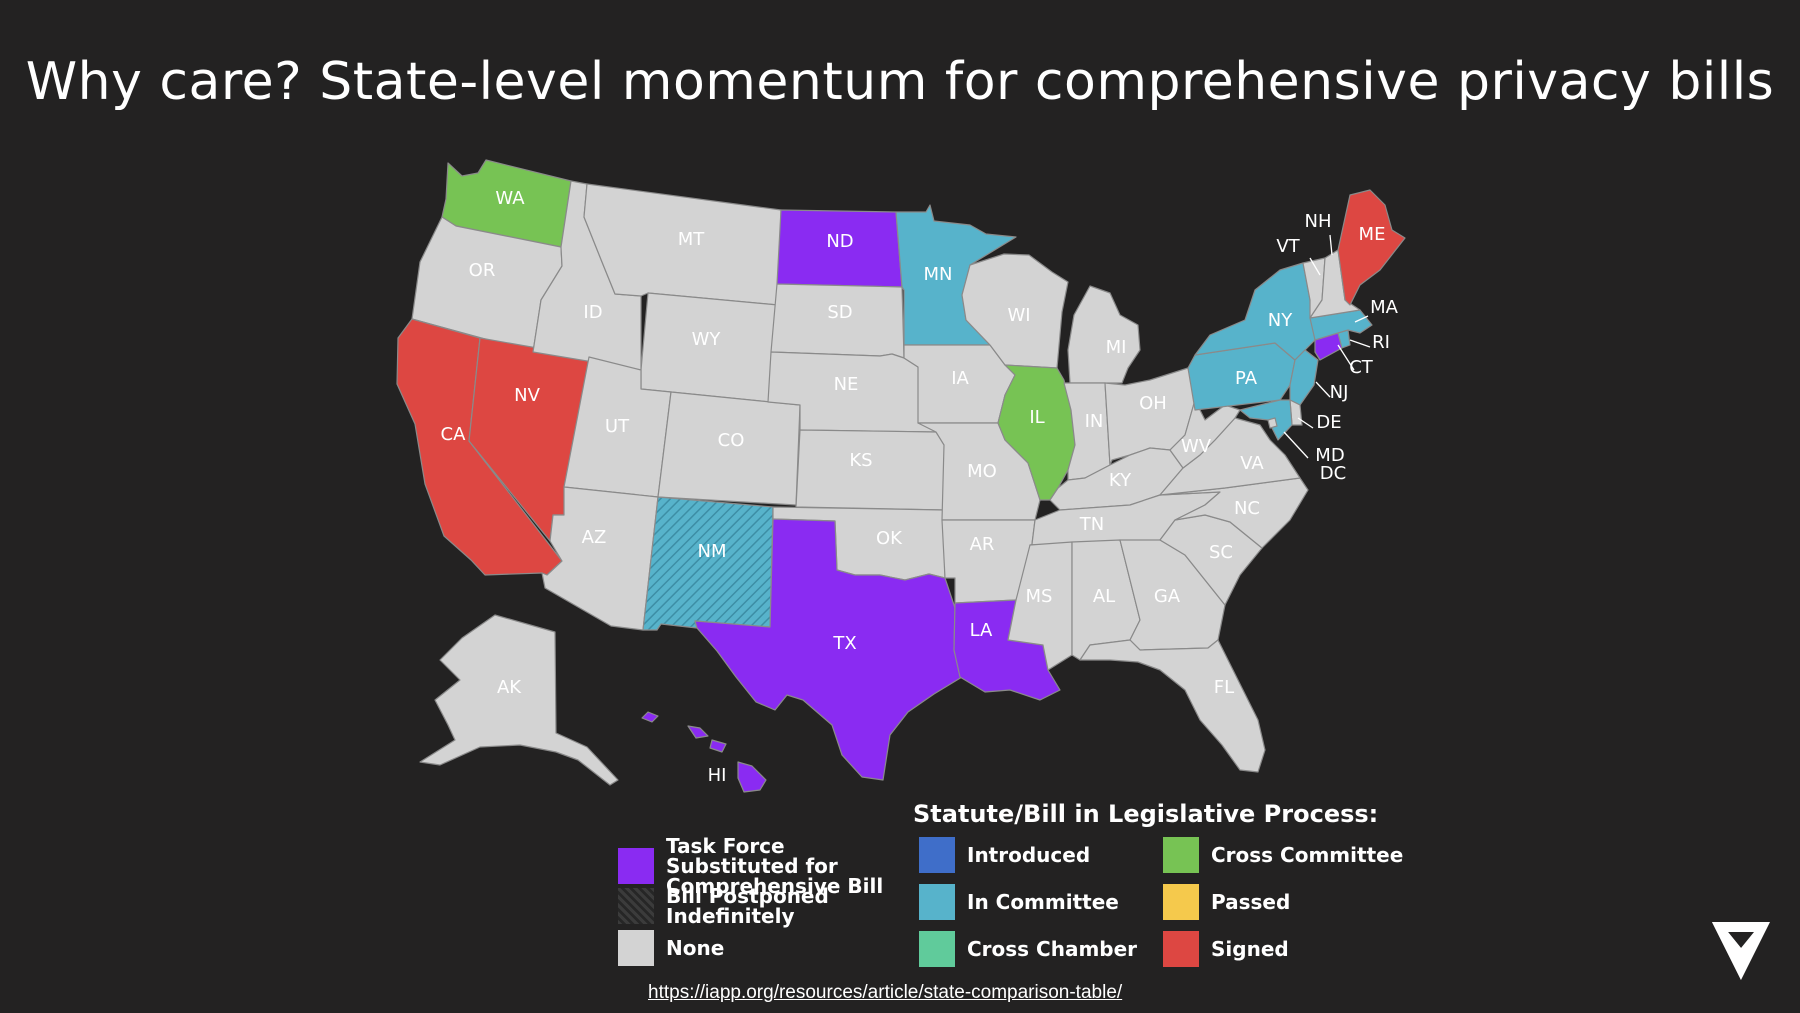  What do you see at coordinates (1246, 378) in the screenshot?
I see `state-label-pa: PA` at bounding box center [1246, 378].